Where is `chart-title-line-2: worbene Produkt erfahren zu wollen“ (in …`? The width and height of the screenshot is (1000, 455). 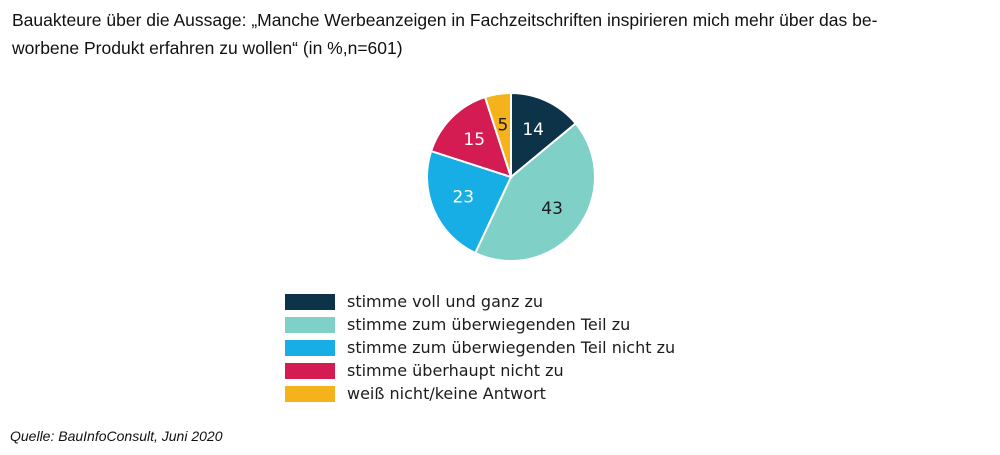 chart-title-line-2: worbene Produkt erfahren zu wollen“ (in … is located at coordinates (207, 48).